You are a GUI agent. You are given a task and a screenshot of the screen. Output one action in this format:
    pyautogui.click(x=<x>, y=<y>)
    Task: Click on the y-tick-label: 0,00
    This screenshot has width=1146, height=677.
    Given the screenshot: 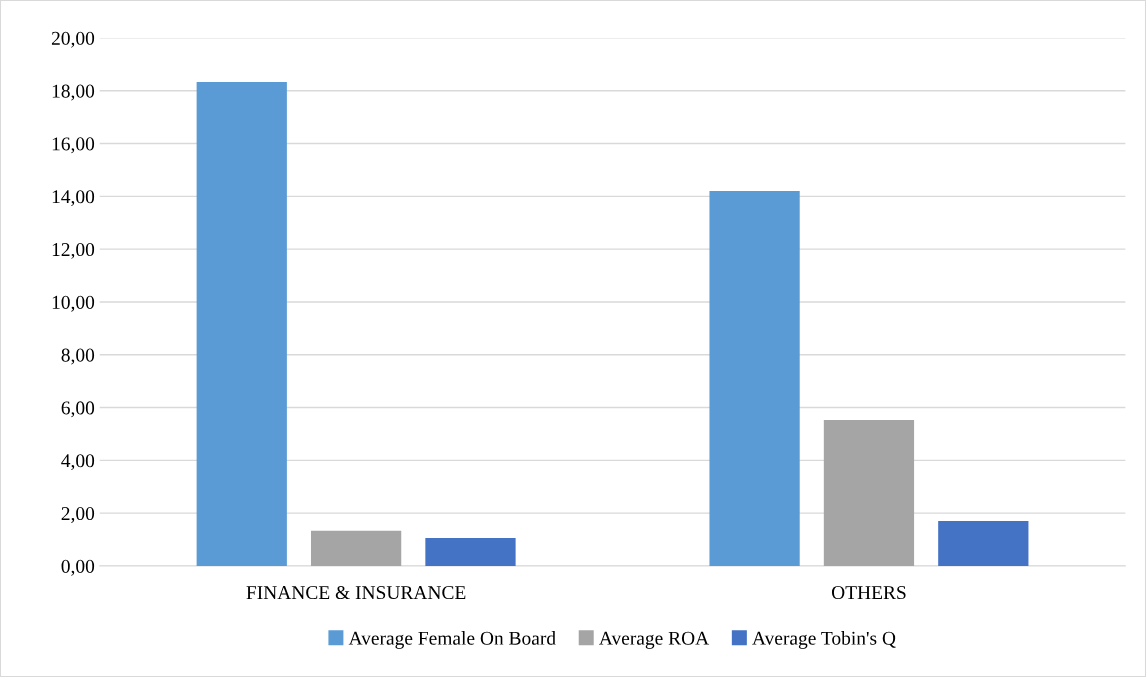 What is the action you would take?
    pyautogui.click(x=78, y=567)
    